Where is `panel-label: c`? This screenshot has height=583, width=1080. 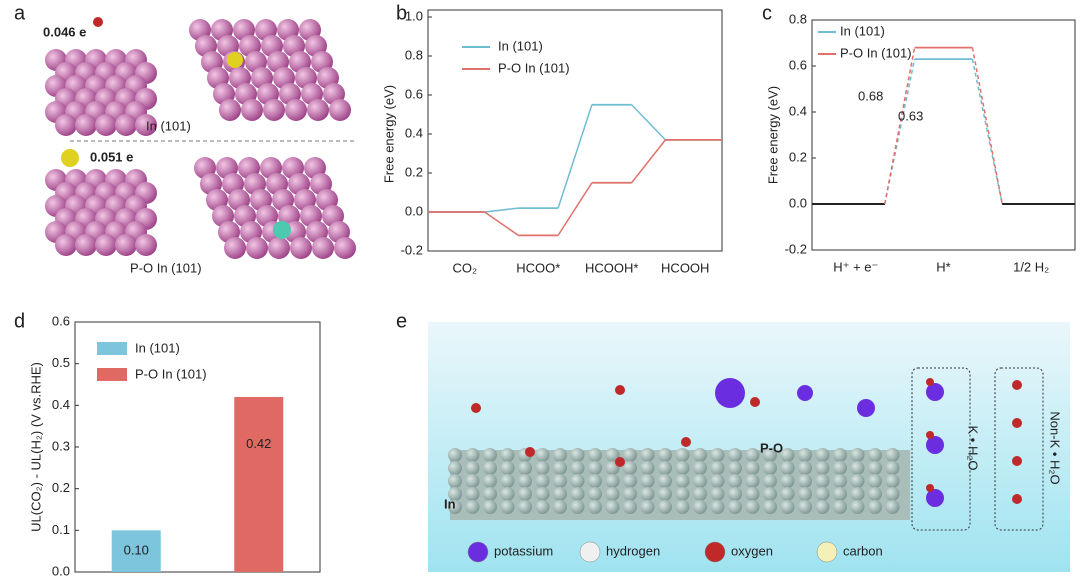
panel-label: c is located at coordinates (767, 13).